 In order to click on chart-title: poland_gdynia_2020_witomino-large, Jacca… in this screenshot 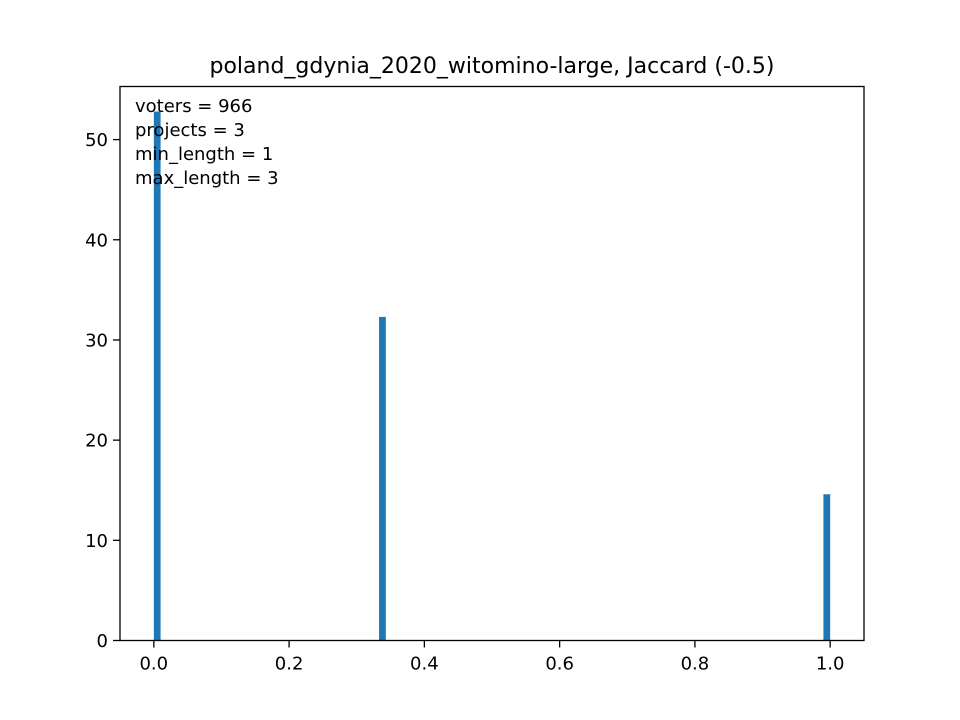, I will do `click(492, 66)`.